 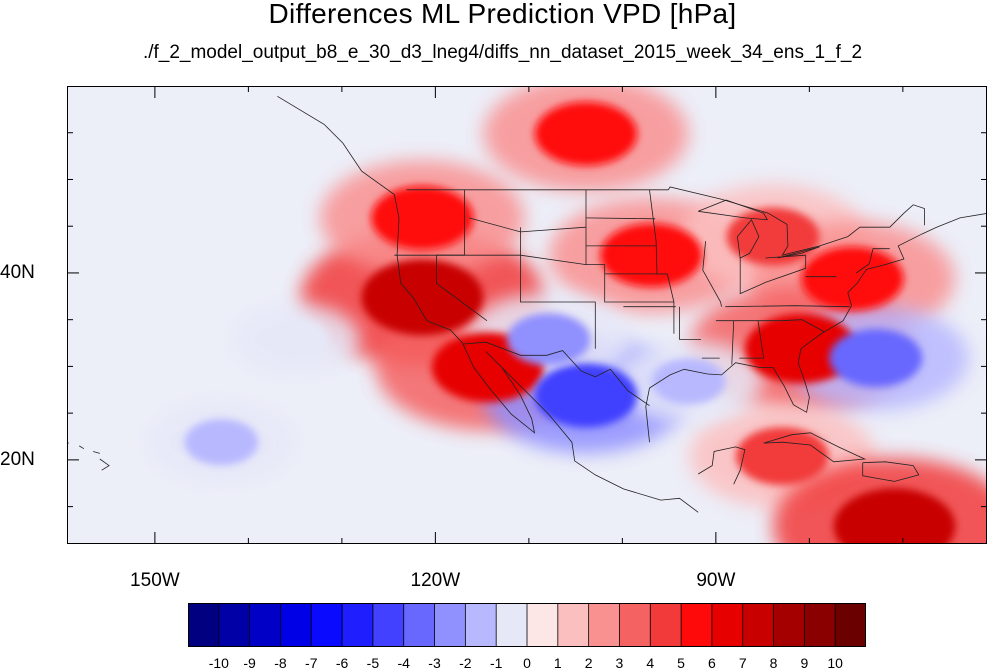 What do you see at coordinates (650, 663) in the screenshot?
I see `colorbar-label: 4` at bounding box center [650, 663].